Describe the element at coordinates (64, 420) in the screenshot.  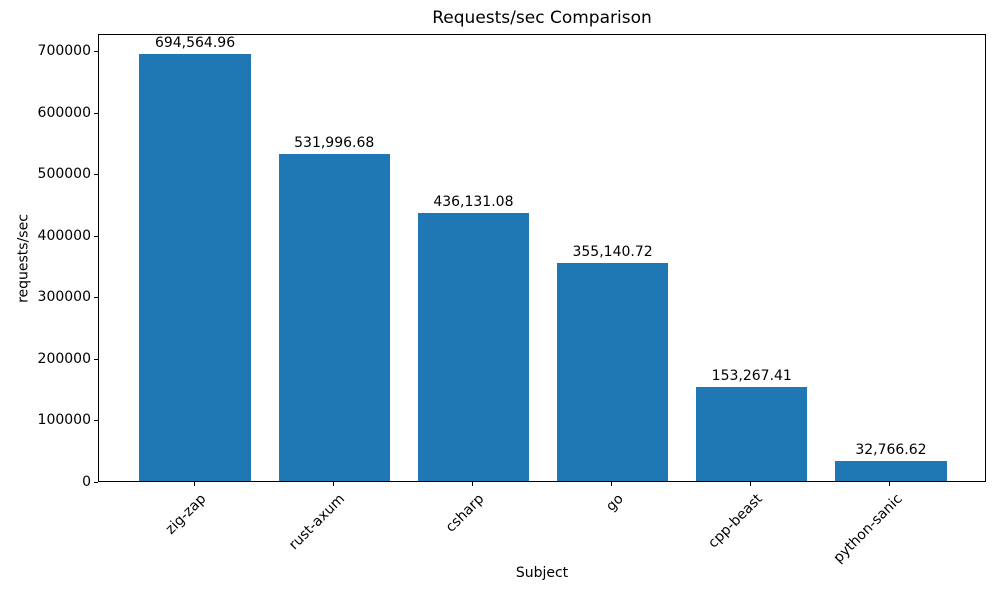
I see `y-tick-label: 100000` at that location.